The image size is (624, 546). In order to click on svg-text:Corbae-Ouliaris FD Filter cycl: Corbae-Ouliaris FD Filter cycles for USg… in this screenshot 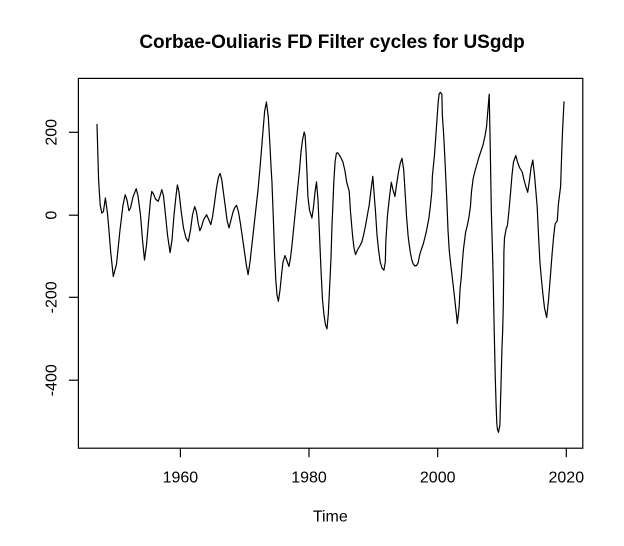, I will do `click(331, 42)`.